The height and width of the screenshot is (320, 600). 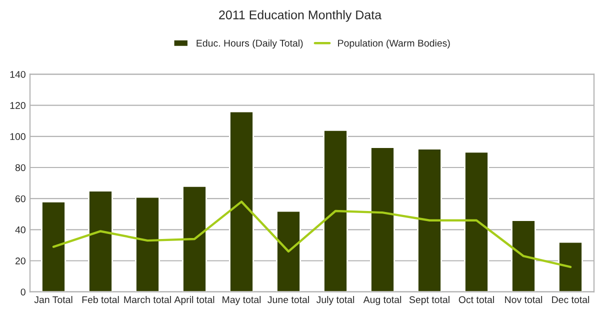 What do you see at coordinates (288, 300) in the screenshot?
I see `x-tick-label: June total` at bounding box center [288, 300].